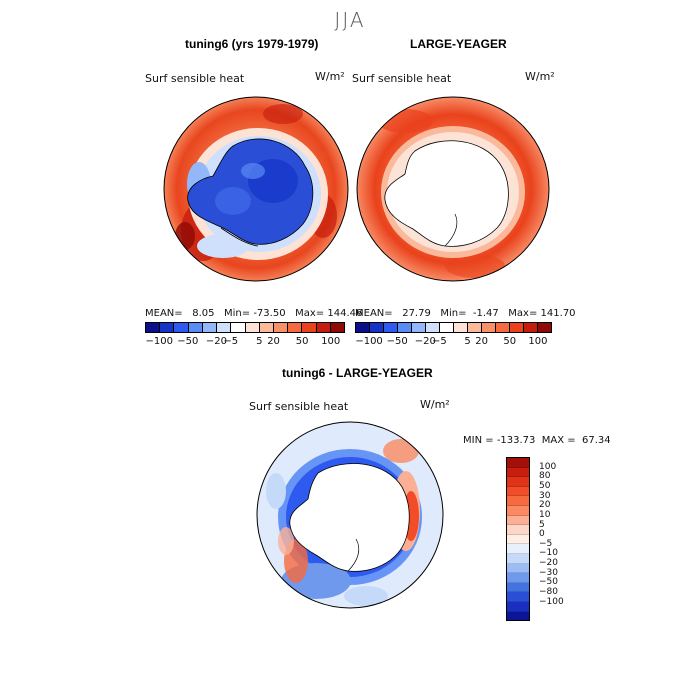 The image size is (700, 700). I want to click on stats-difference: MIN = -133.73 MAX = 67.34, so click(537, 440).